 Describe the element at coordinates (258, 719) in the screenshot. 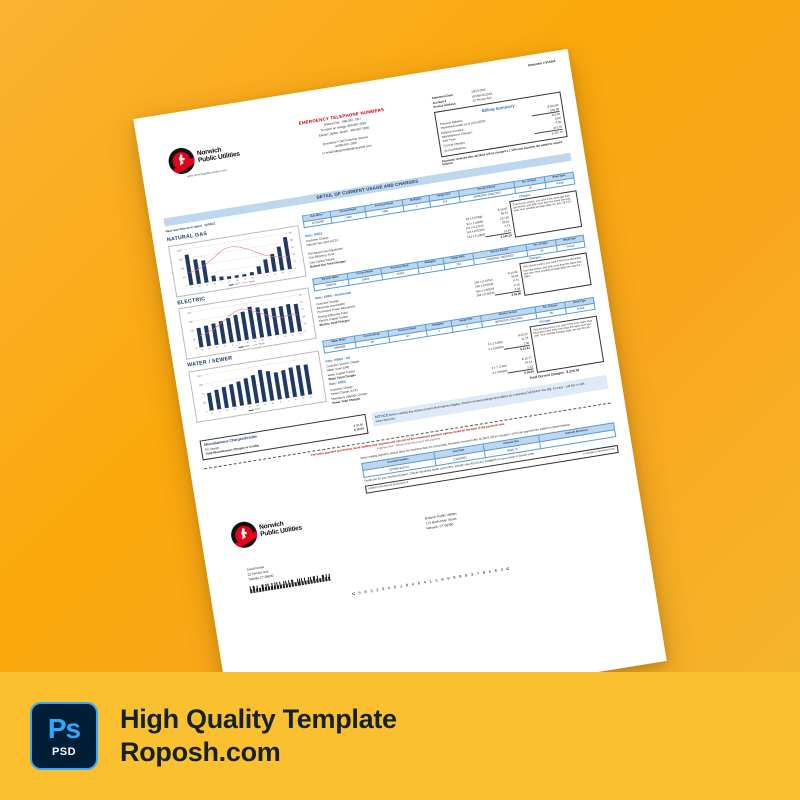

I see `footer-line-1: High Quality Template` at that location.